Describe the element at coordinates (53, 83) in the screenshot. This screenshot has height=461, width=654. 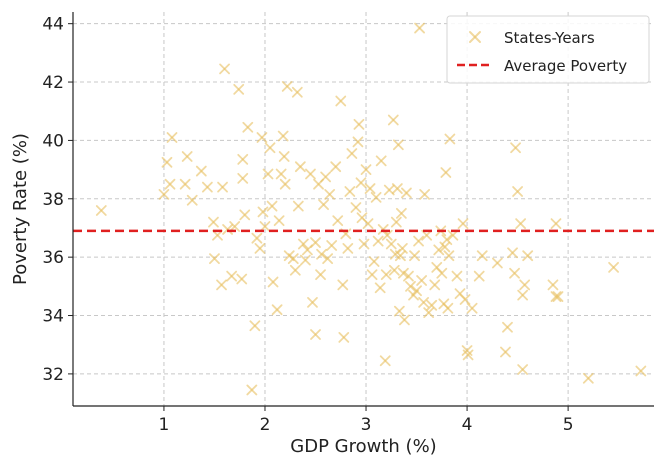
I see `y-tick-label: 42` at that location.